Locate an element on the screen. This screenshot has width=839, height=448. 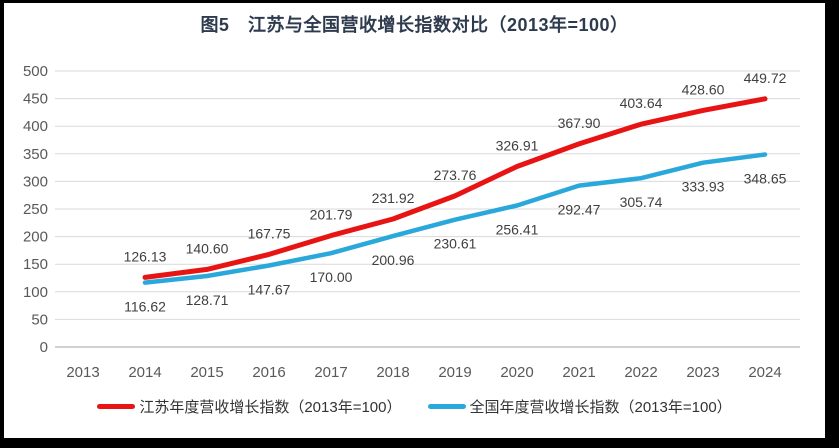
legend-item: 全国年度营收增长指数（2013年=100） is located at coordinates (579, 406).